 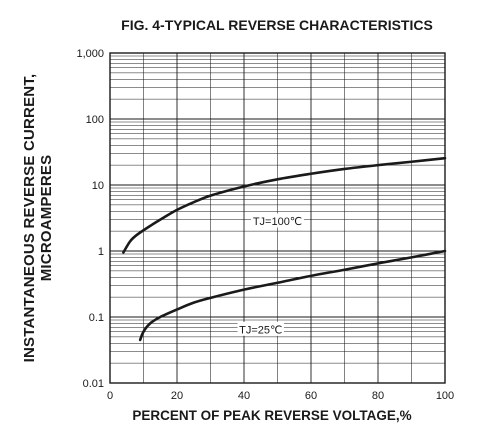 I want to click on y-axis-label-line-1: INSTANTANEOUS REVERSE CURRENT,, so click(x=29, y=218).